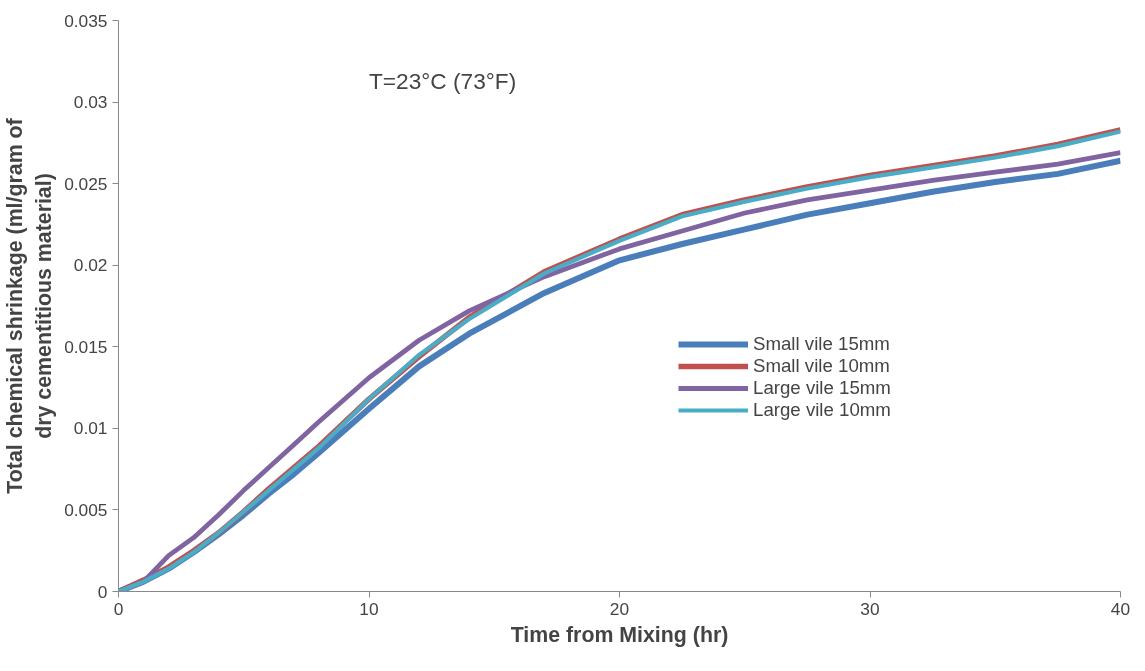 This screenshot has width=1145, height=671. I want to click on legend-label: Large vile 15mm, so click(822, 388).